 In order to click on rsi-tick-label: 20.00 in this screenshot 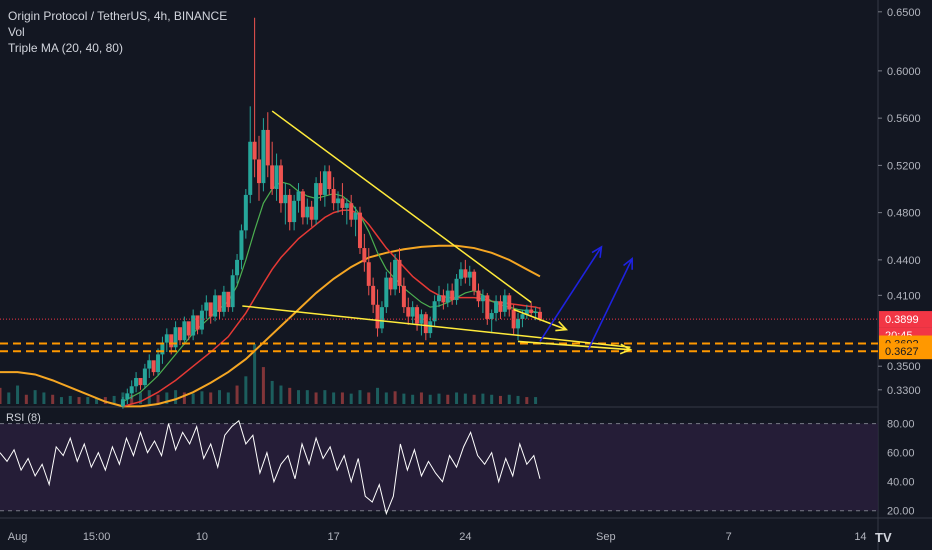, I will do `click(901, 512)`.